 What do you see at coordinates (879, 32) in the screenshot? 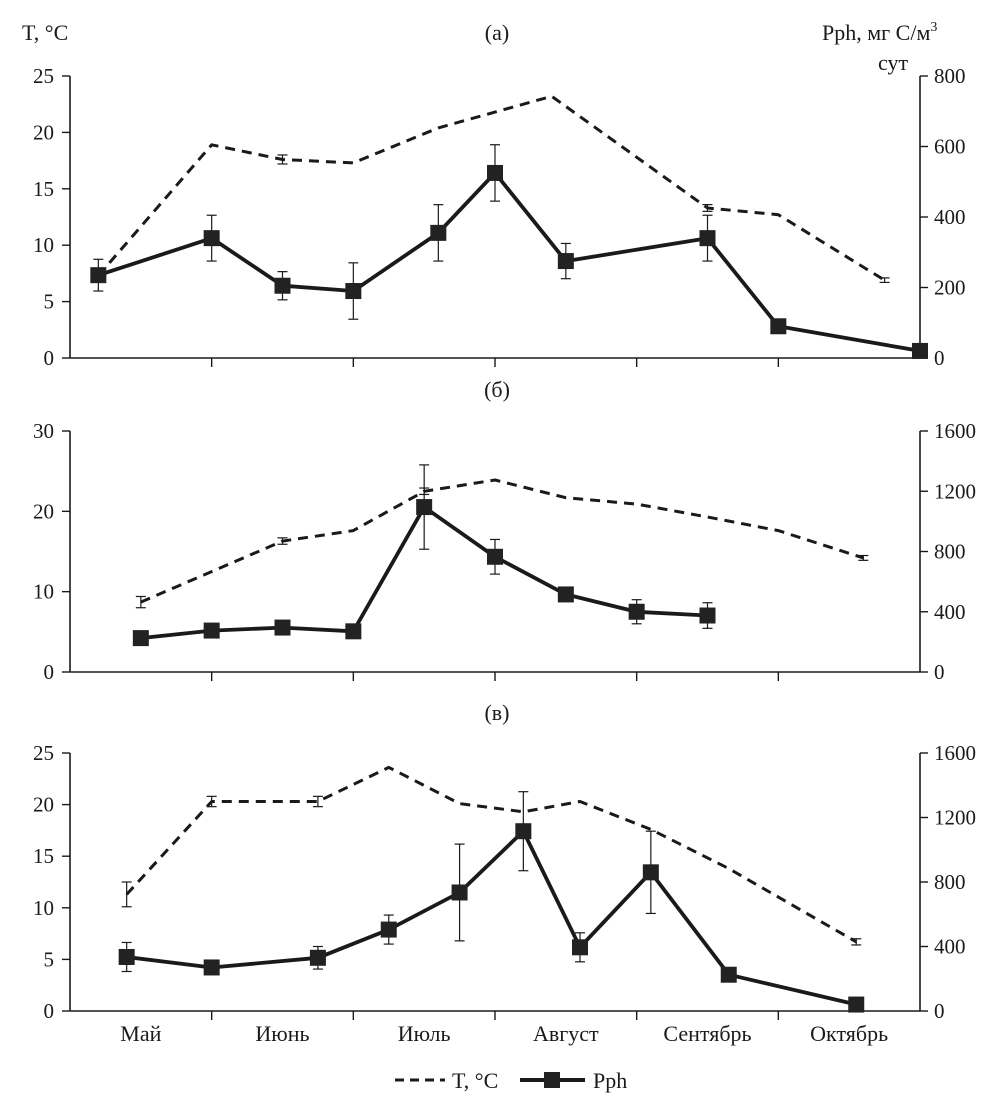
I see `right-axis-title-line1: Pph, мг C/м3` at bounding box center [879, 32].